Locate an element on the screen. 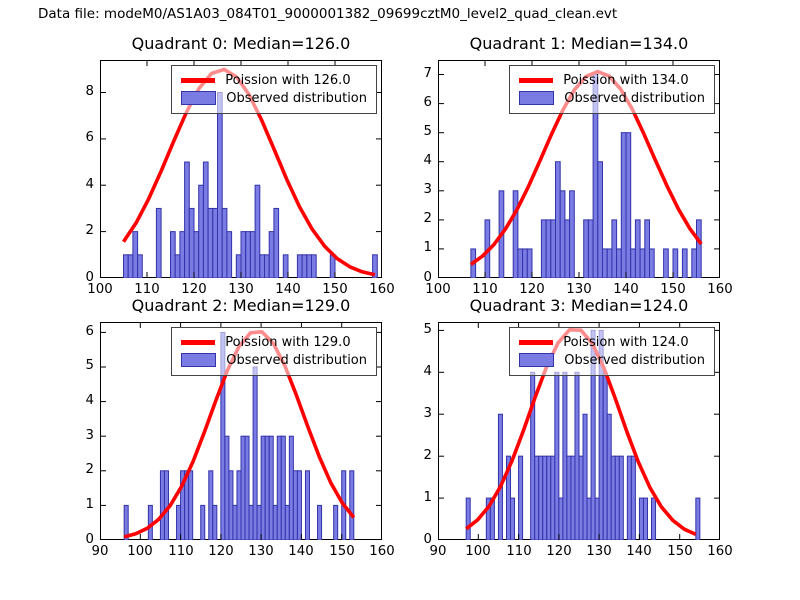 The width and height of the screenshot is (800, 600). y-tick-label: 7 is located at coordinates (427, 73).